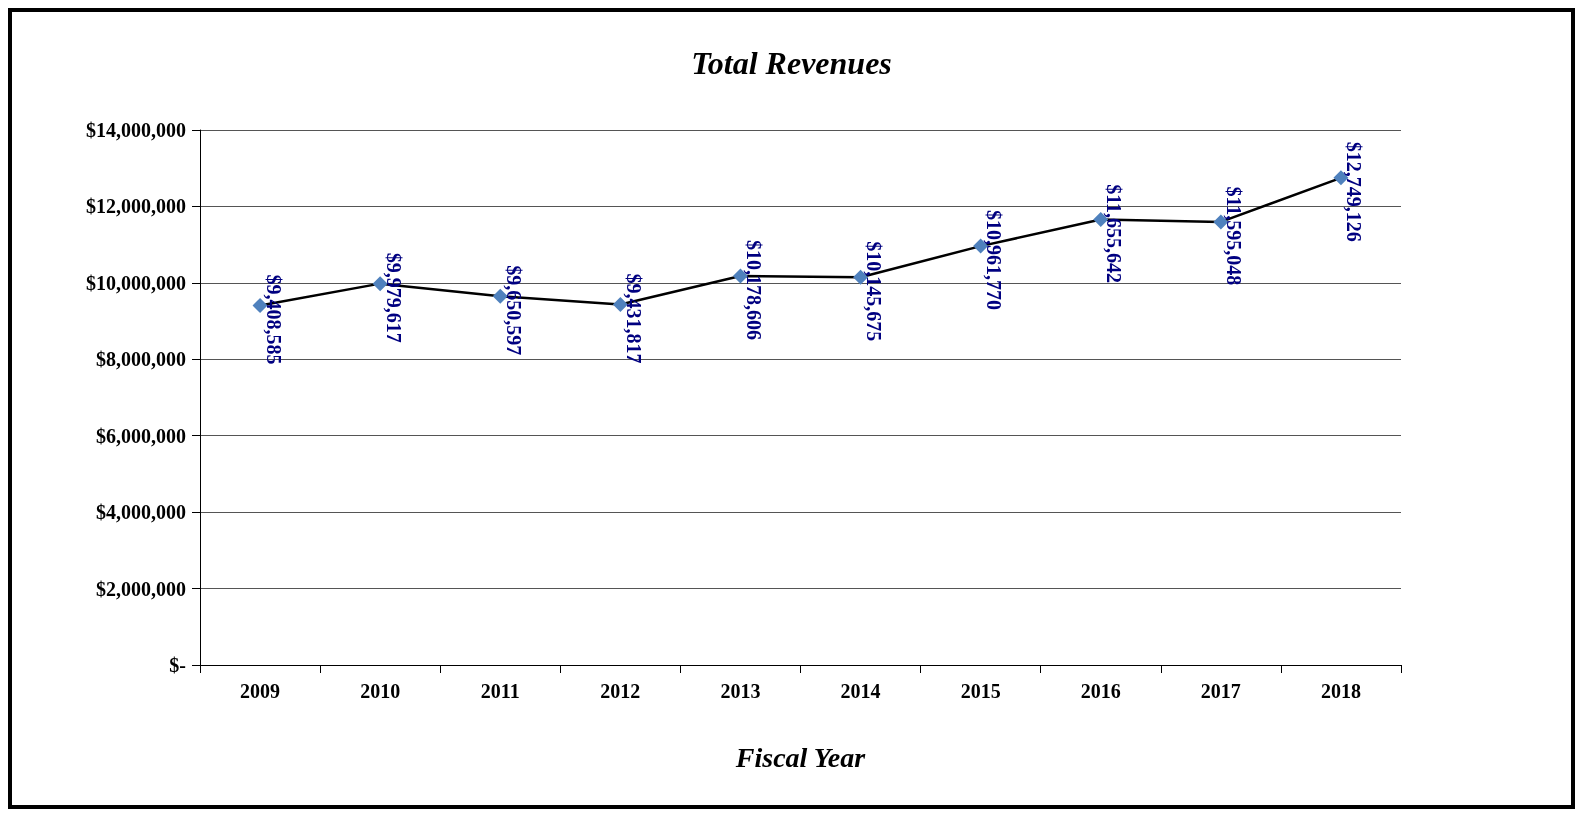 This screenshot has height=817, width=1583. What do you see at coordinates (141, 512) in the screenshot?
I see `y-tick-label: $4,000,000` at bounding box center [141, 512].